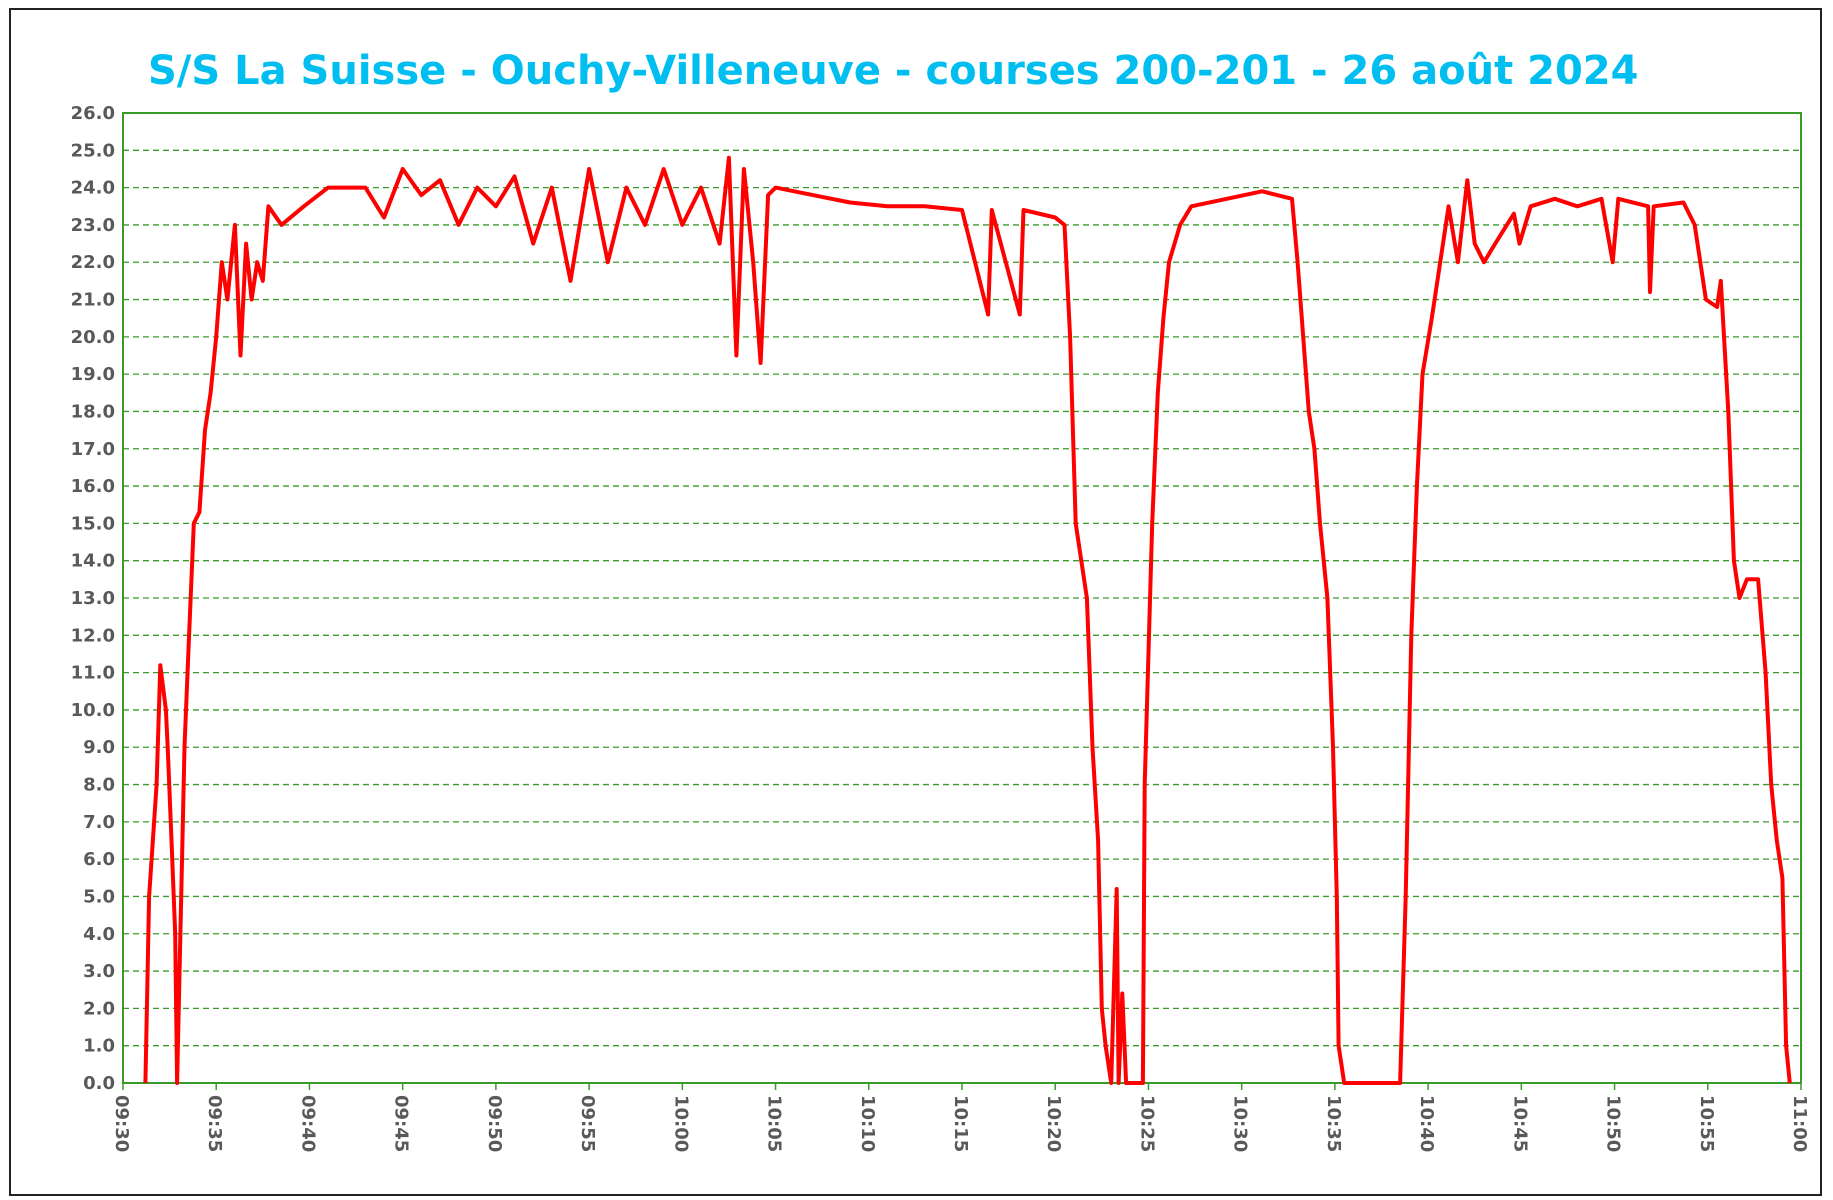 Image resolution: width=1833 pixels, height=1200 pixels. What do you see at coordinates (960, 1123) in the screenshot?
I see `x-tick-label: 10:15` at bounding box center [960, 1123].